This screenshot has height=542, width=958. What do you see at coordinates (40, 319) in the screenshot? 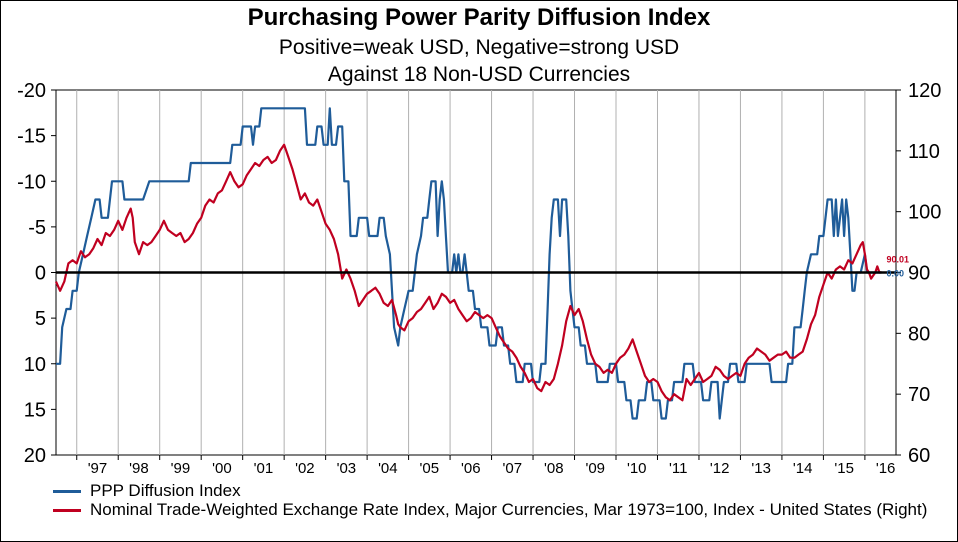
I see `left-tick-label: 5` at bounding box center [40, 319].